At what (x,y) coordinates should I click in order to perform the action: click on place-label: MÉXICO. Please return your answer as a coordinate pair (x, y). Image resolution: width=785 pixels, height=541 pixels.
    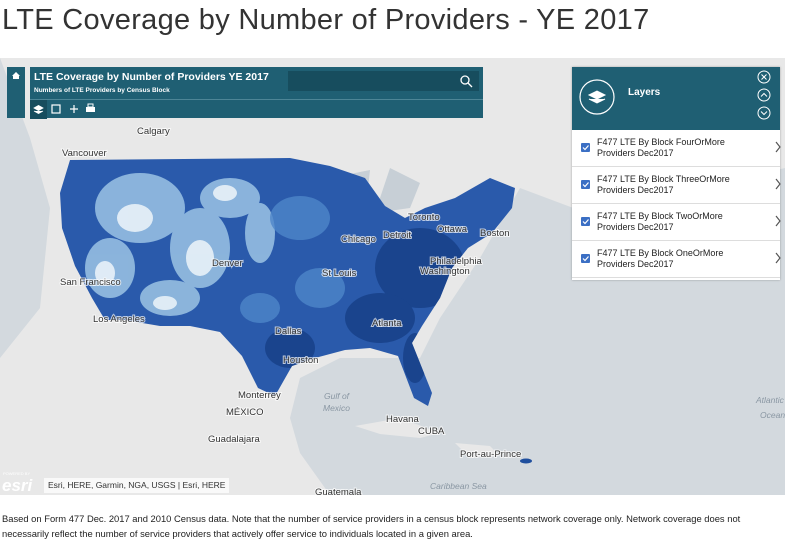
    Looking at the image, I should click on (244, 412).